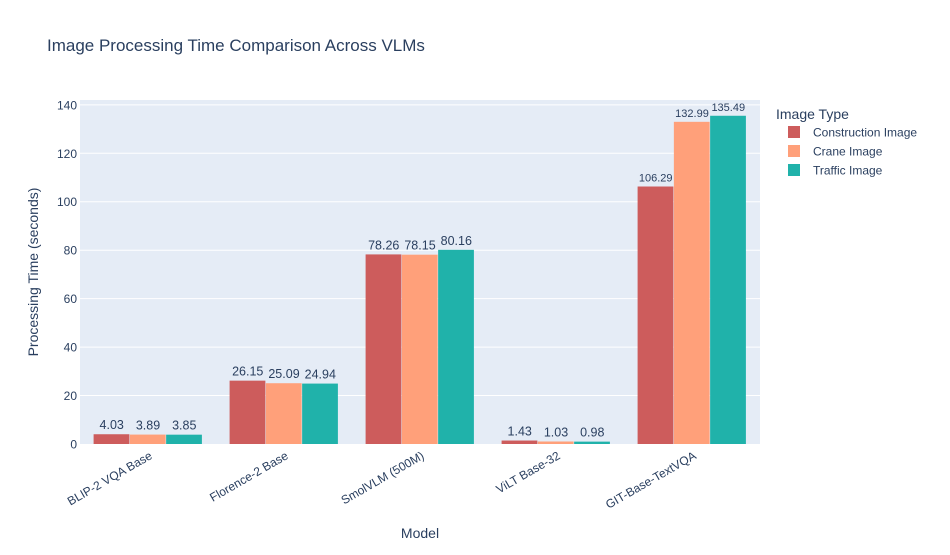 The height and width of the screenshot is (555, 950). Describe the element at coordinates (71, 299) in the screenshot. I see `y-tick-label: 60` at that location.